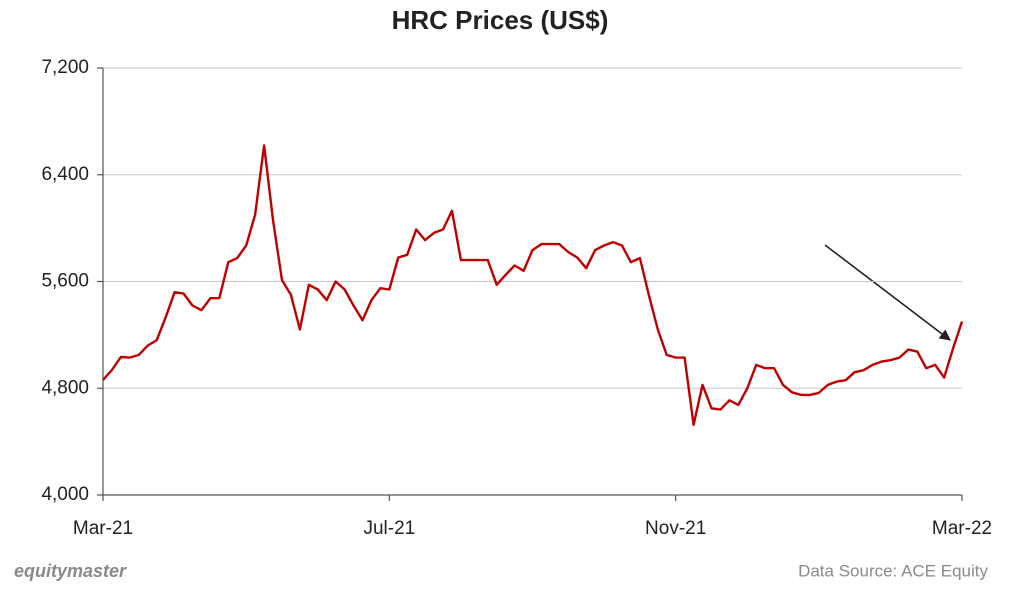 The width and height of the screenshot is (1019, 603). Describe the element at coordinates (675, 528) in the screenshot. I see `x-tick-label: Nov-21` at that location.